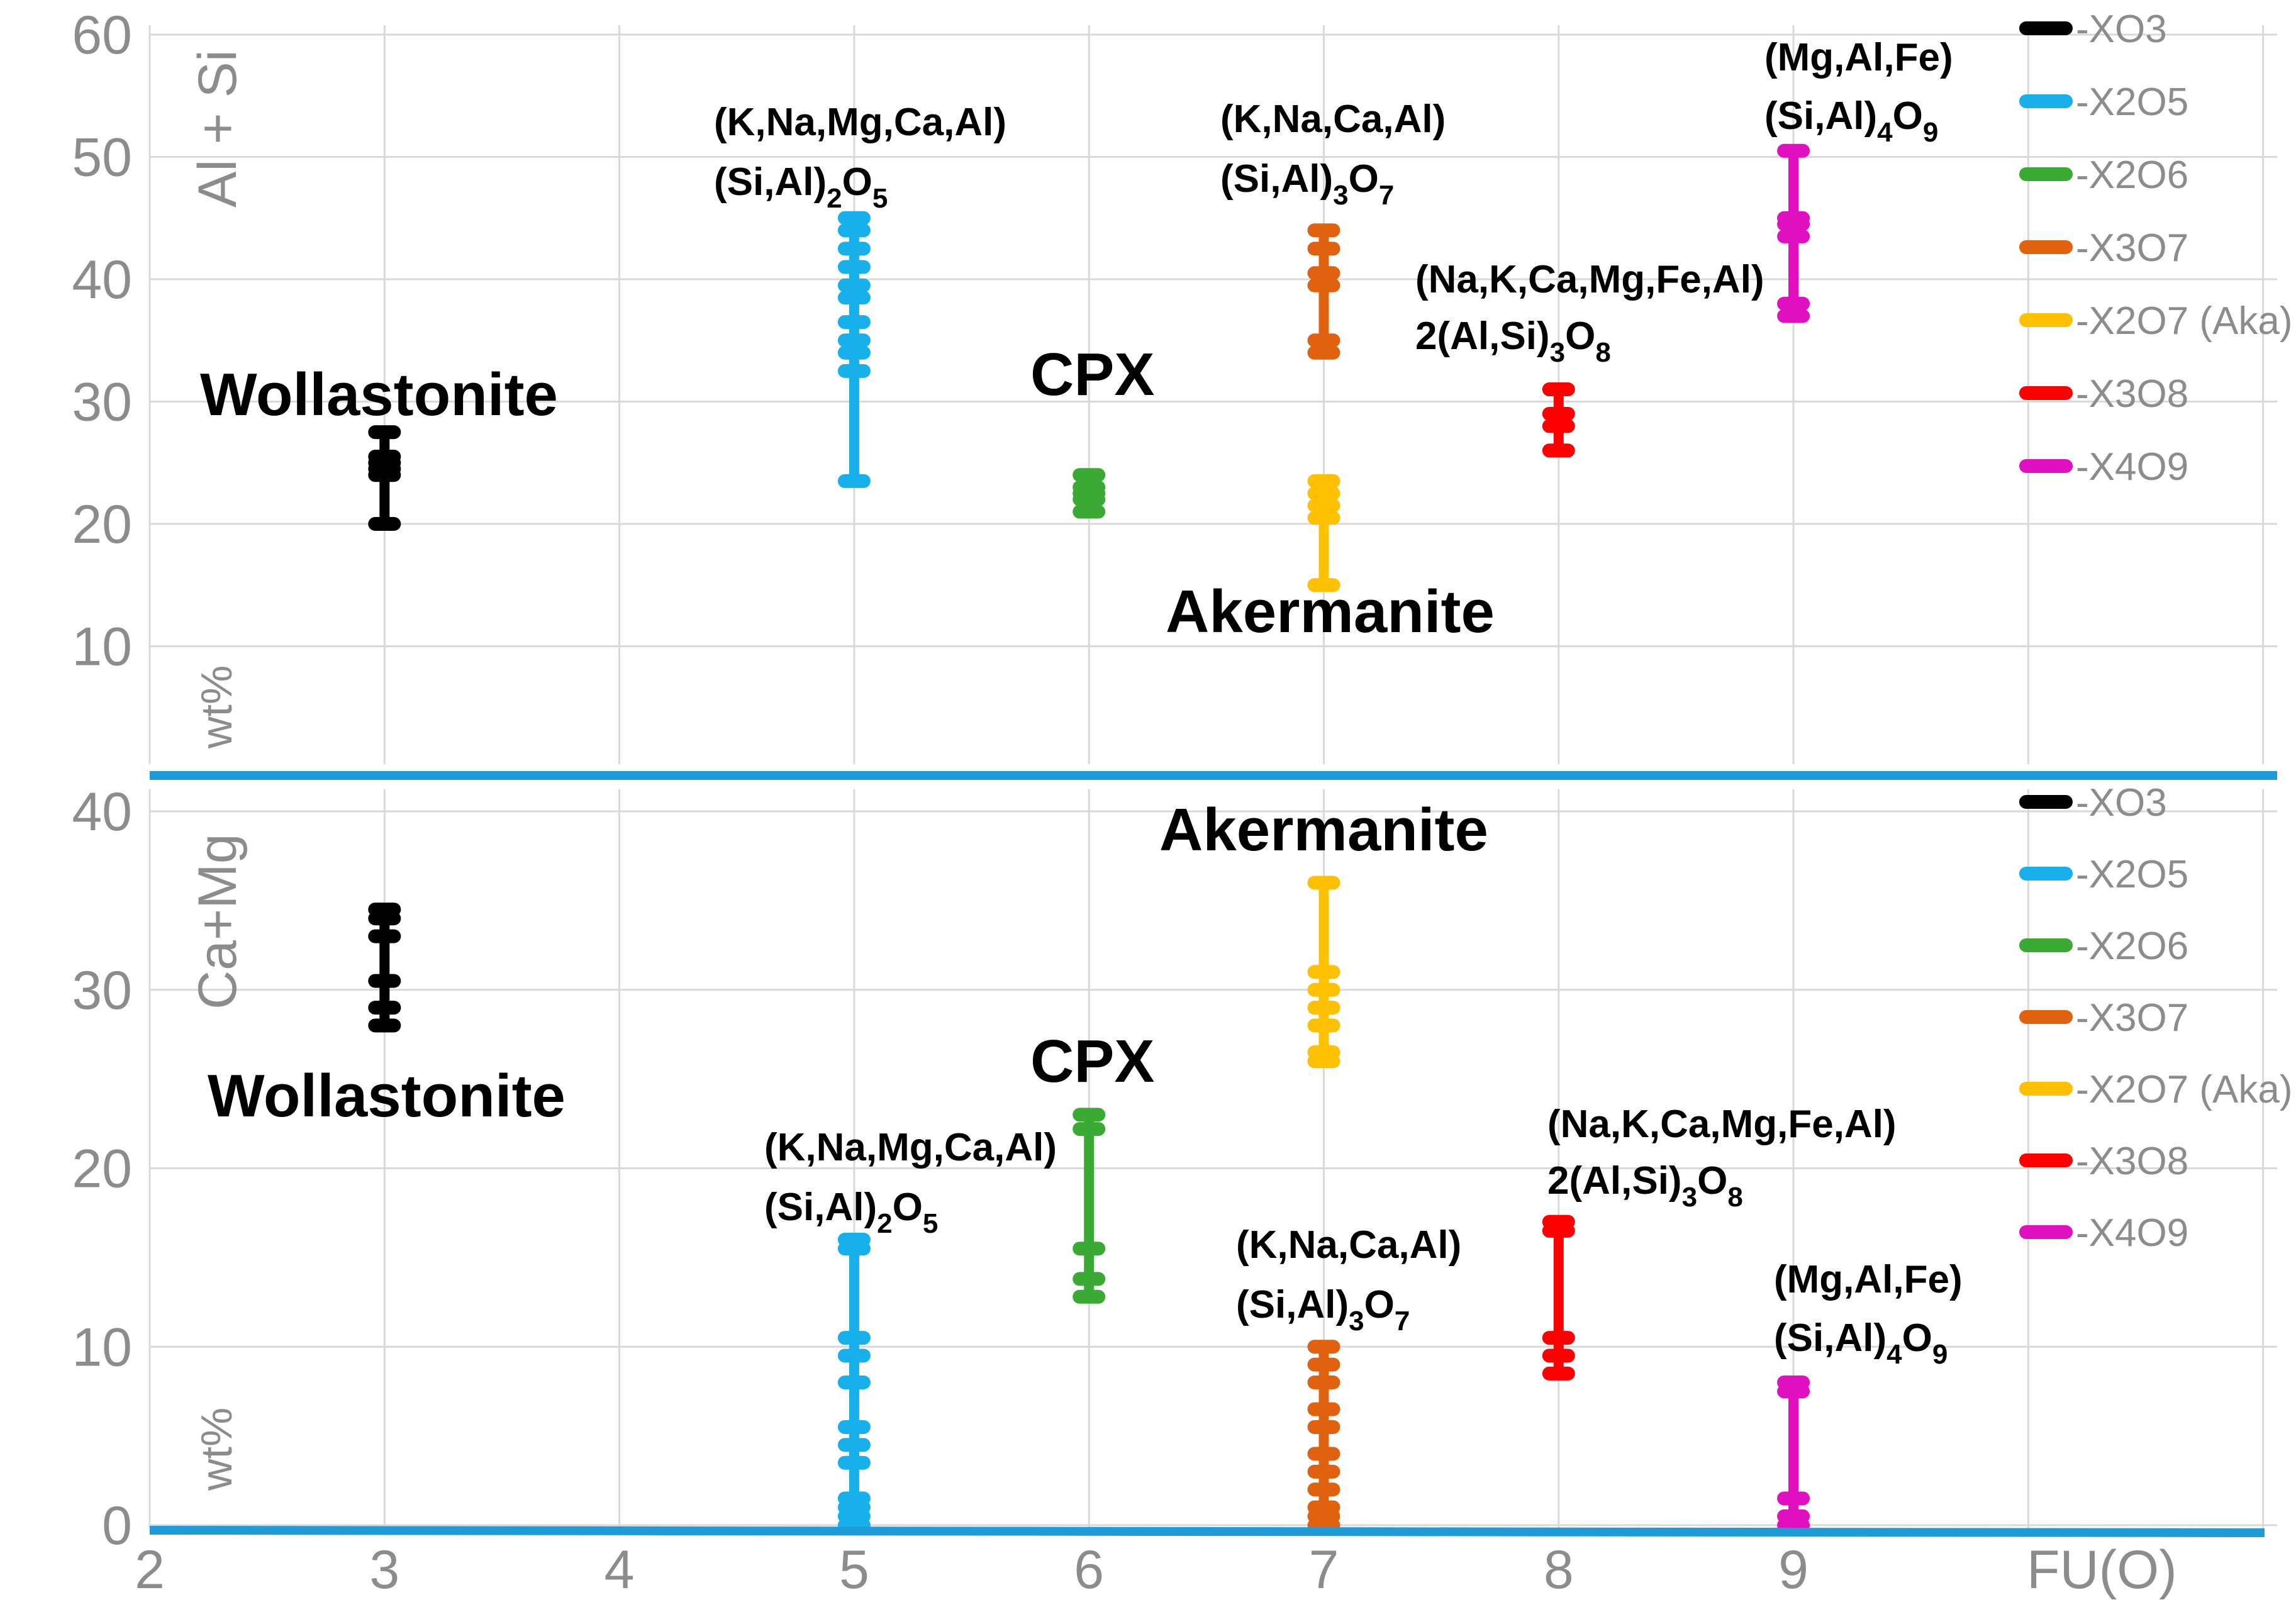 The image size is (2296, 1612). I want to click on top-series-x2o7-aka-, so click(1323, 533).